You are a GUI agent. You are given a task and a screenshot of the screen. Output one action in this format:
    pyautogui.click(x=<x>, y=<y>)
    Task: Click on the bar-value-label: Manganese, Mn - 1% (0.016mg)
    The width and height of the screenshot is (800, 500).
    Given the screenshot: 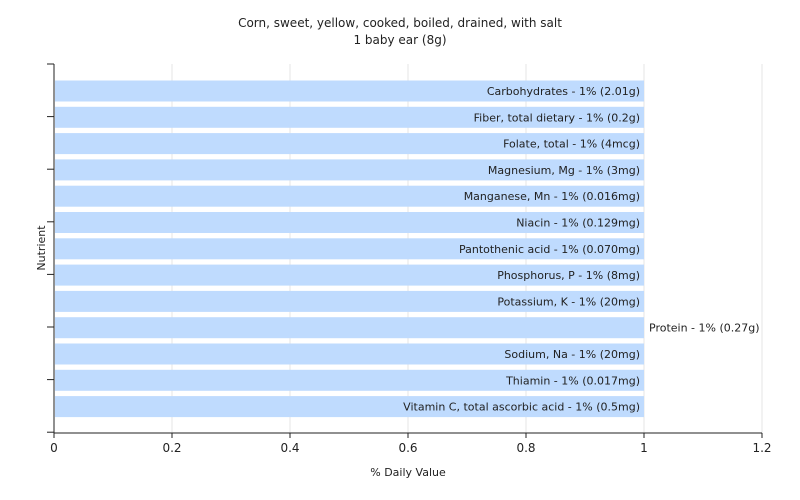 What is the action you would take?
    pyautogui.click(x=552, y=196)
    